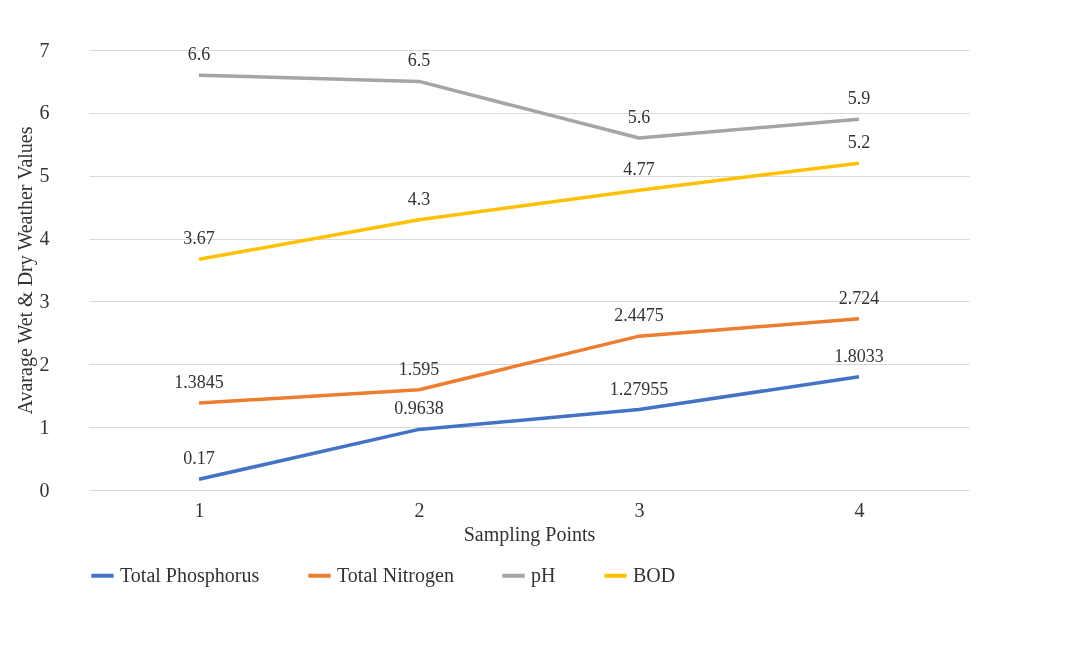  Describe the element at coordinates (859, 98) in the screenshot. I see `data-label: 5.9` at that location.